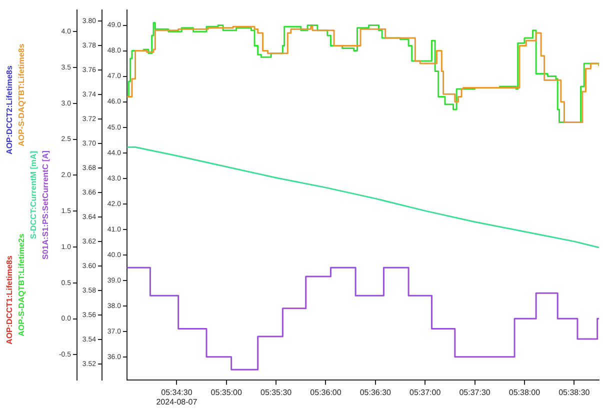 The height and width of the screenshot is (412, 603). I want to click on text: AOP-S-DAQTBT:Lifetime8s, so click(21, 94).